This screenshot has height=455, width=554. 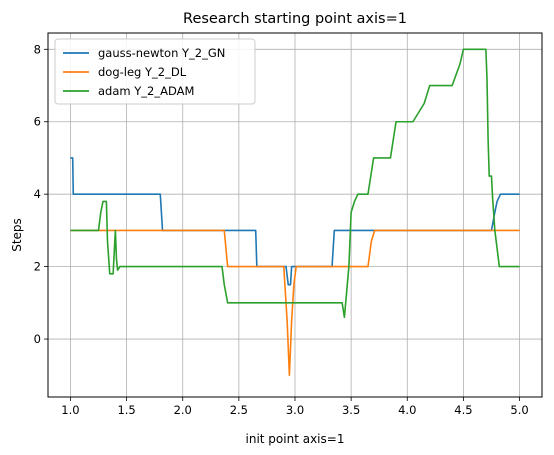 I want to click on y-axis-label: Steps, so click(x=17, y=235).